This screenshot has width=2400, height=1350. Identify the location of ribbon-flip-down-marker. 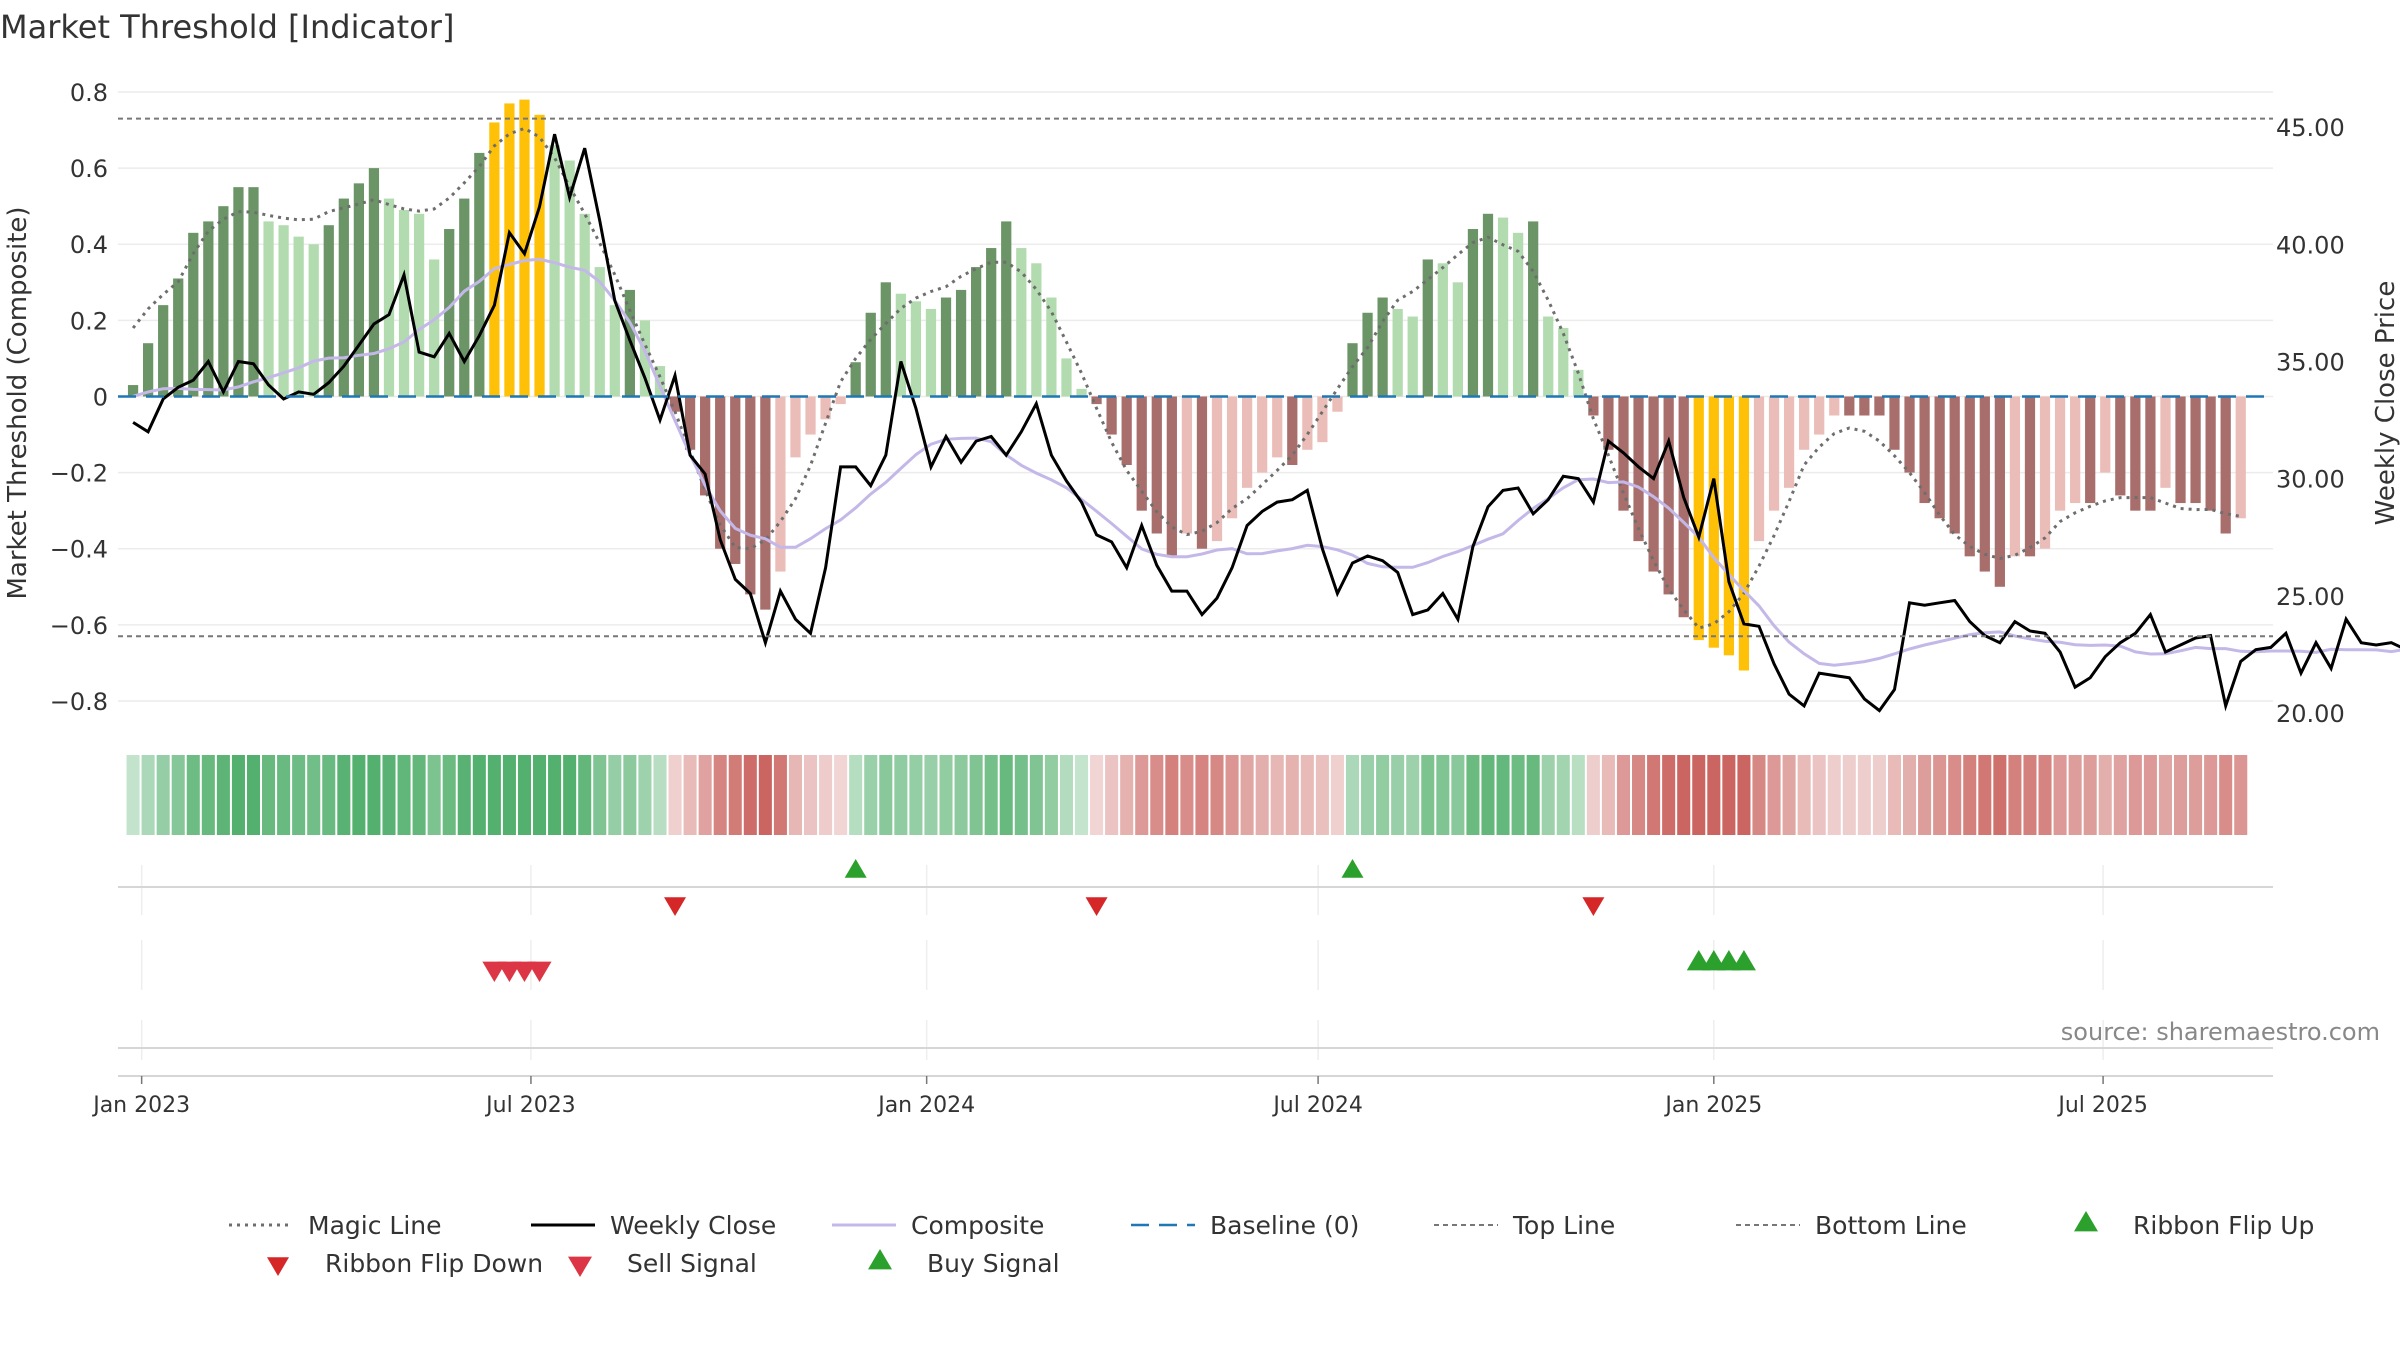
(1096, 906).